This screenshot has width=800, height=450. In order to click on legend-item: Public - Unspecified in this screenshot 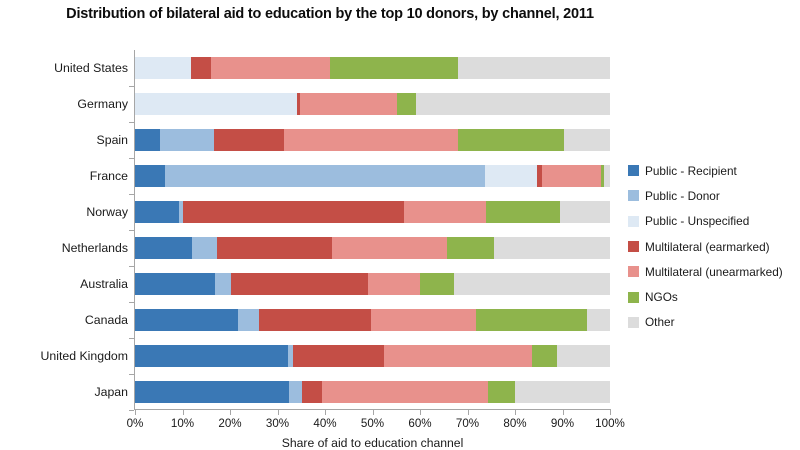, I will do `click(705, 221)`.